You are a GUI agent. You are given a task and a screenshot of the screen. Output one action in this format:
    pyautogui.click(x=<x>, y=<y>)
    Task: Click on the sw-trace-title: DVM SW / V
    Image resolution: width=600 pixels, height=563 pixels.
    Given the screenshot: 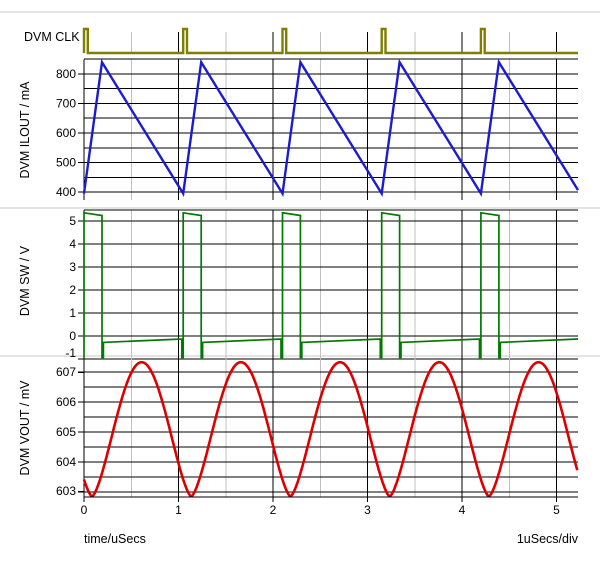 What is the action you would take?
    pyautogui.click(x=25, y=281)
    